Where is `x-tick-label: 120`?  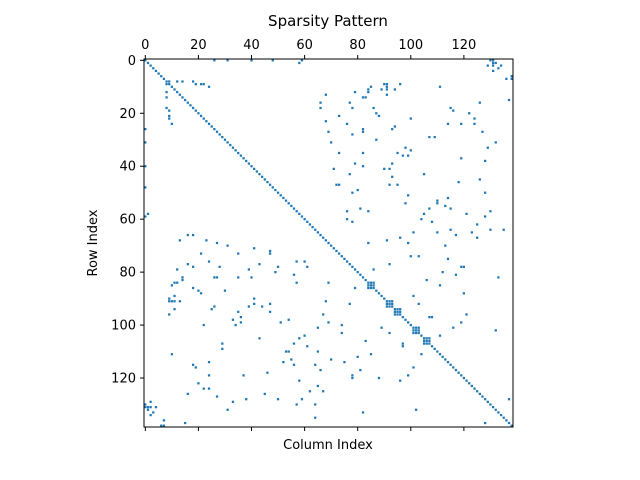
x-tick-label: 120 is located at coordinates (463, 45).